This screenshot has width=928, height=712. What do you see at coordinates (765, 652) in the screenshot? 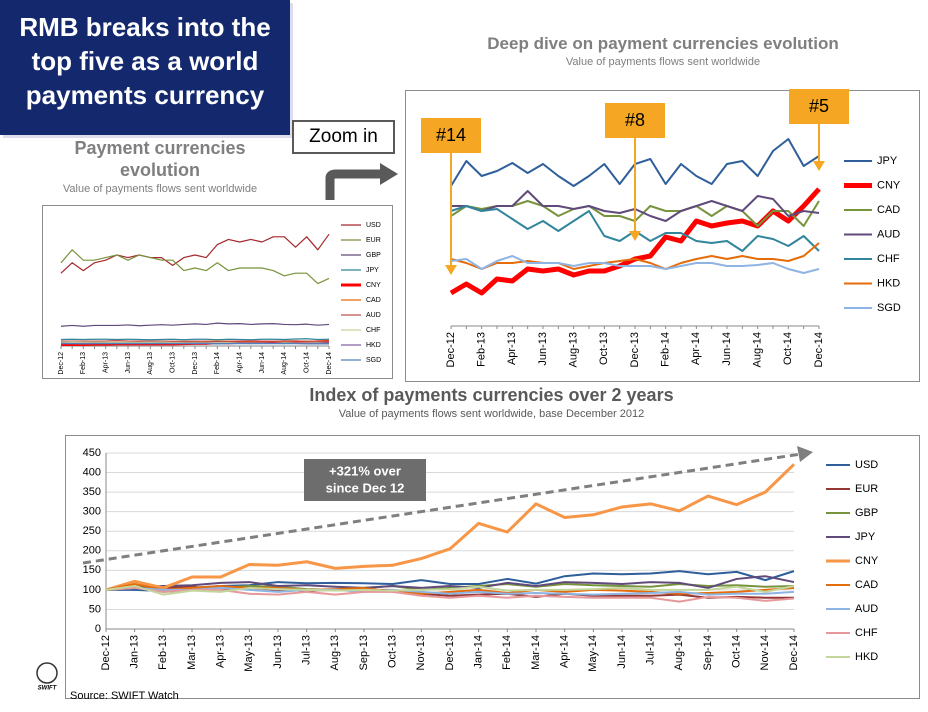
I see `x-tick-label: Nov-14` at bounding box center [765, 652].